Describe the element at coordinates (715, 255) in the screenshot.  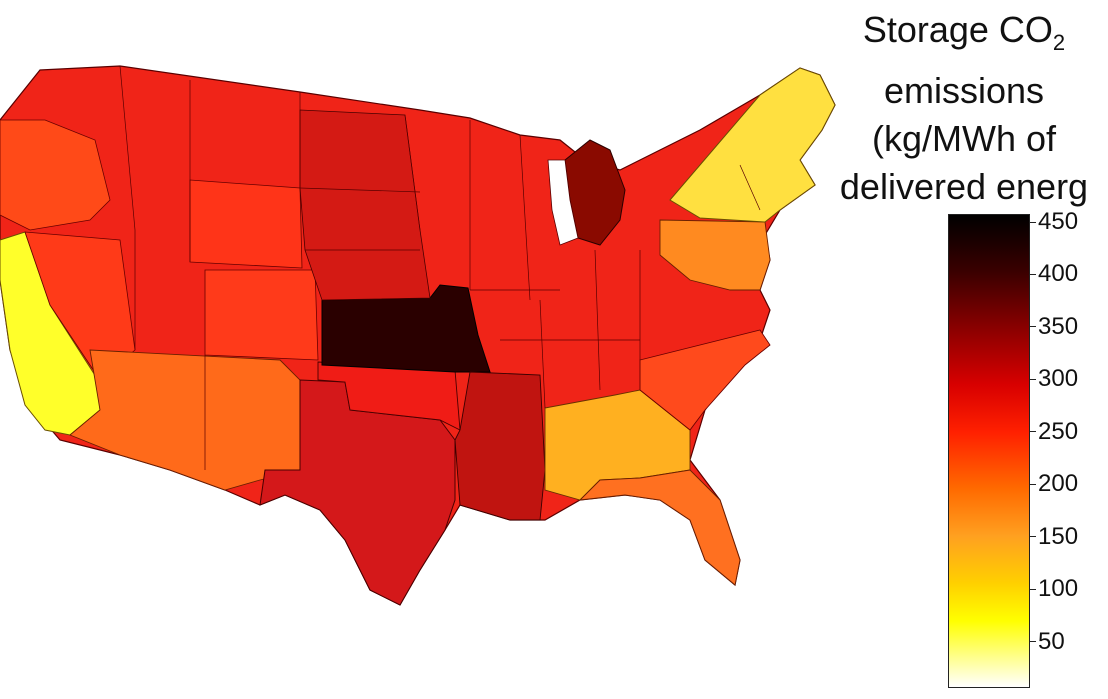
I see `region-mid-atlantic` at that location.